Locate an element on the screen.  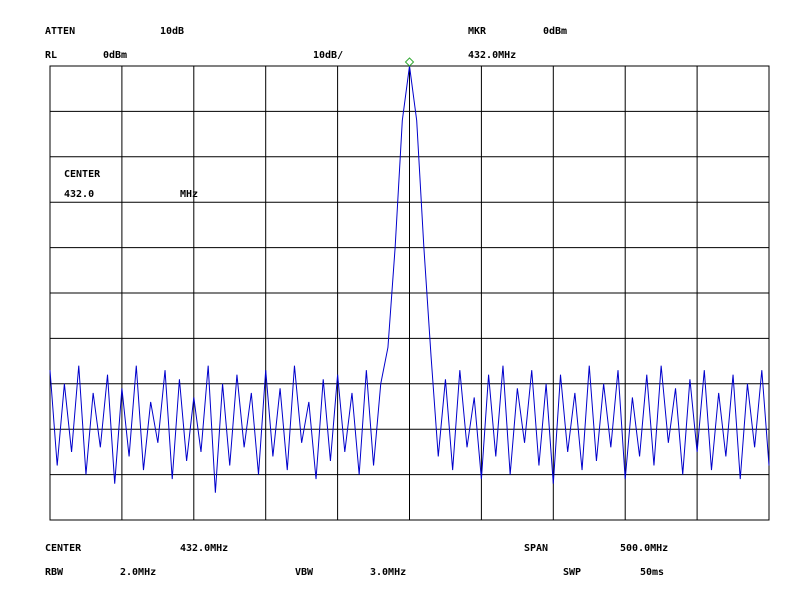
label: ATTEN is located at coordinates (60, 31).